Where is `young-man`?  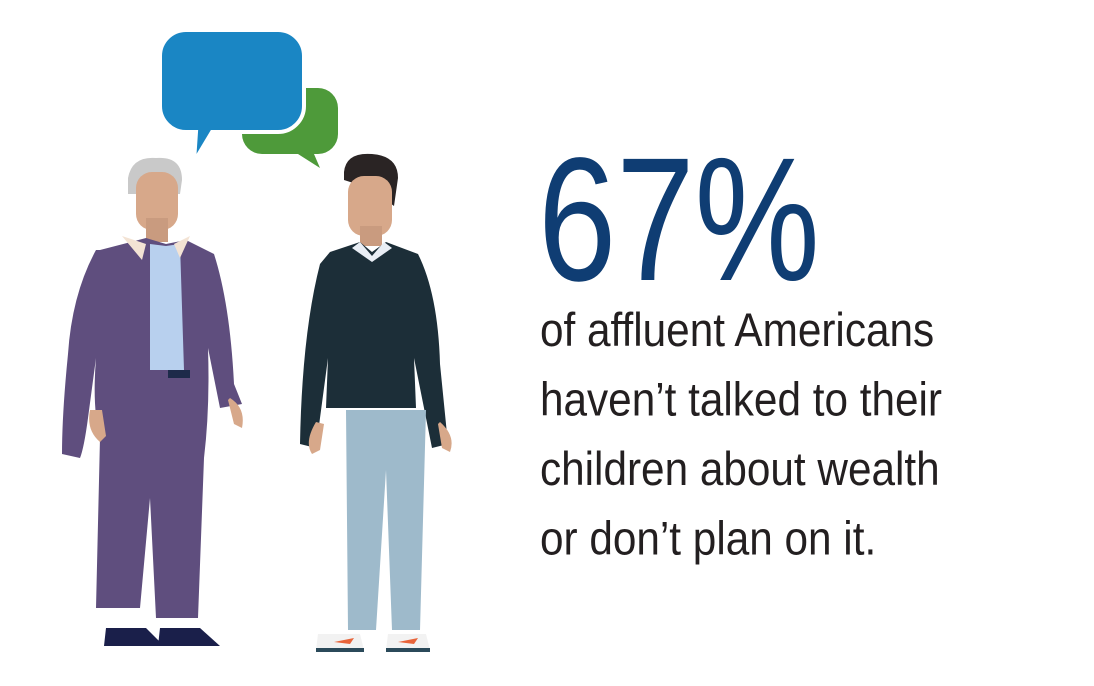 young-man is located at coordinates (376, 402).